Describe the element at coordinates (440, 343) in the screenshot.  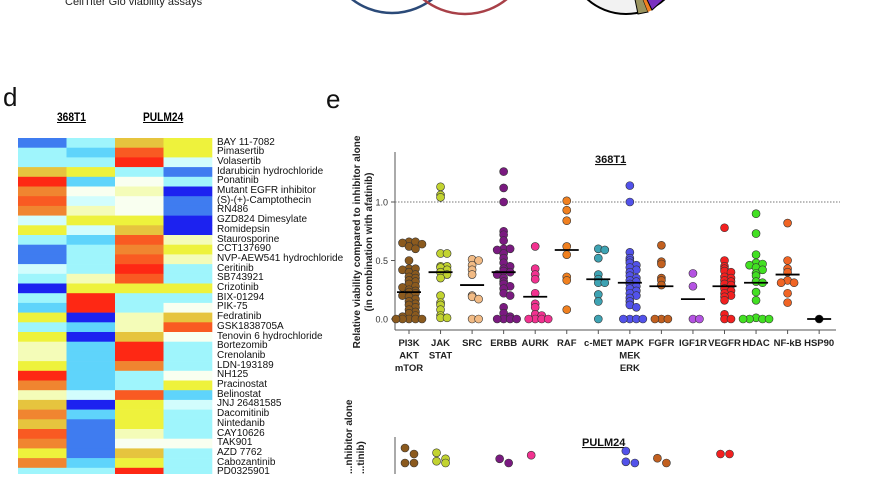
I see `x-tick-label: JAK` at that location.